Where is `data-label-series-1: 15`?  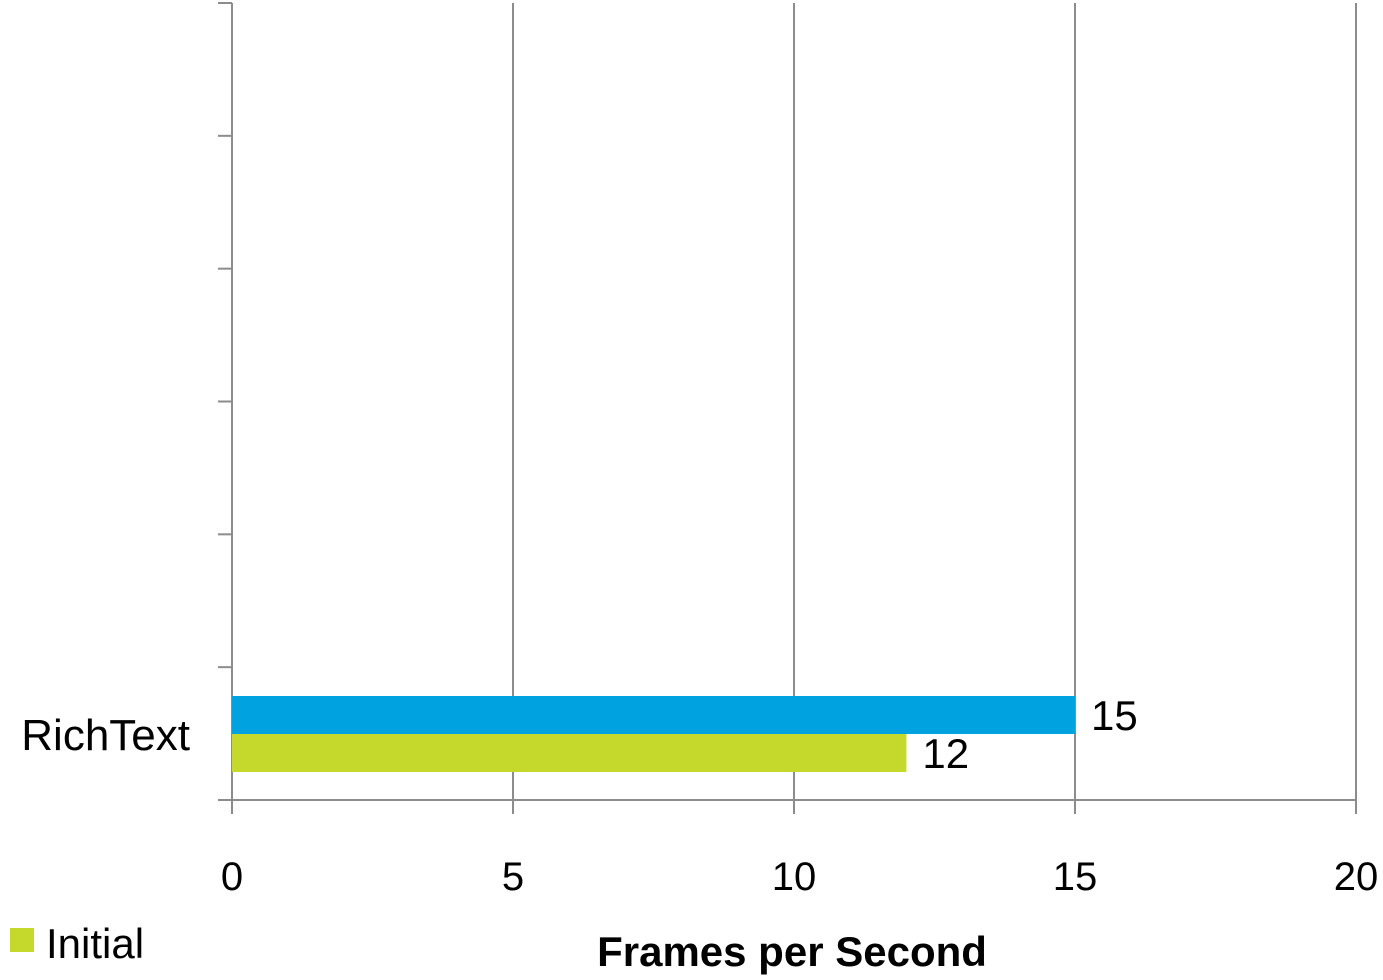
data-label-series-1: 15 is located at coordinates (1114, 715).